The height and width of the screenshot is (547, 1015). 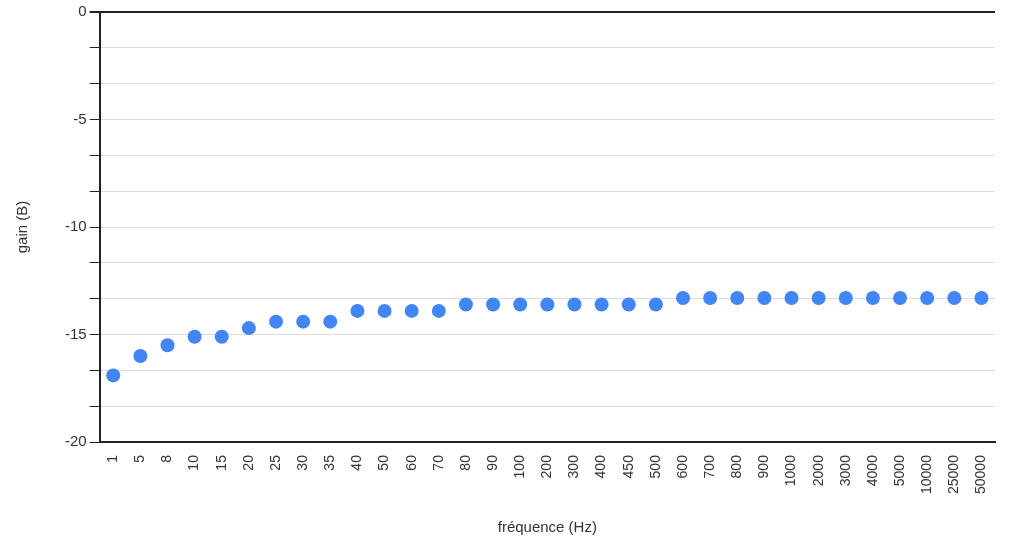 I want to click on x-tick-label: 800, so click(x=736, y=466).